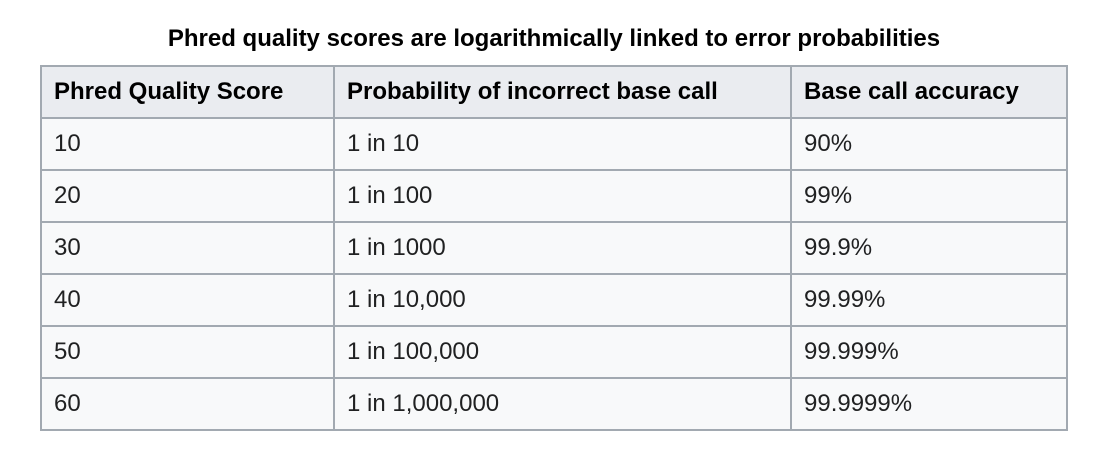 Image resolution: width=1110 pixels, height=464 pixels. I want to click on cell-probability: 1 in 10,000, so click(562, 300).